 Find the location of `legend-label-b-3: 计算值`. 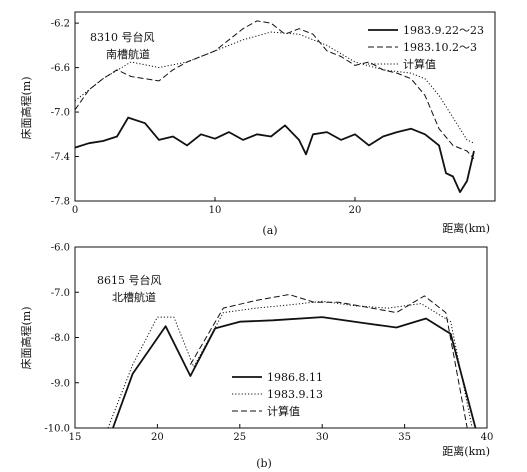

legend-label-b-3: 计算值 is located at coordinates (283, 411).